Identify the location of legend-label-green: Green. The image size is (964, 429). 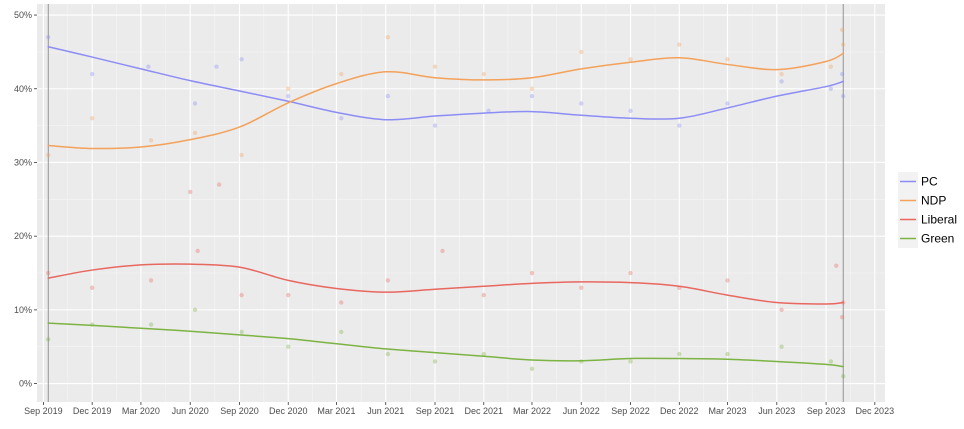
(937, 239).